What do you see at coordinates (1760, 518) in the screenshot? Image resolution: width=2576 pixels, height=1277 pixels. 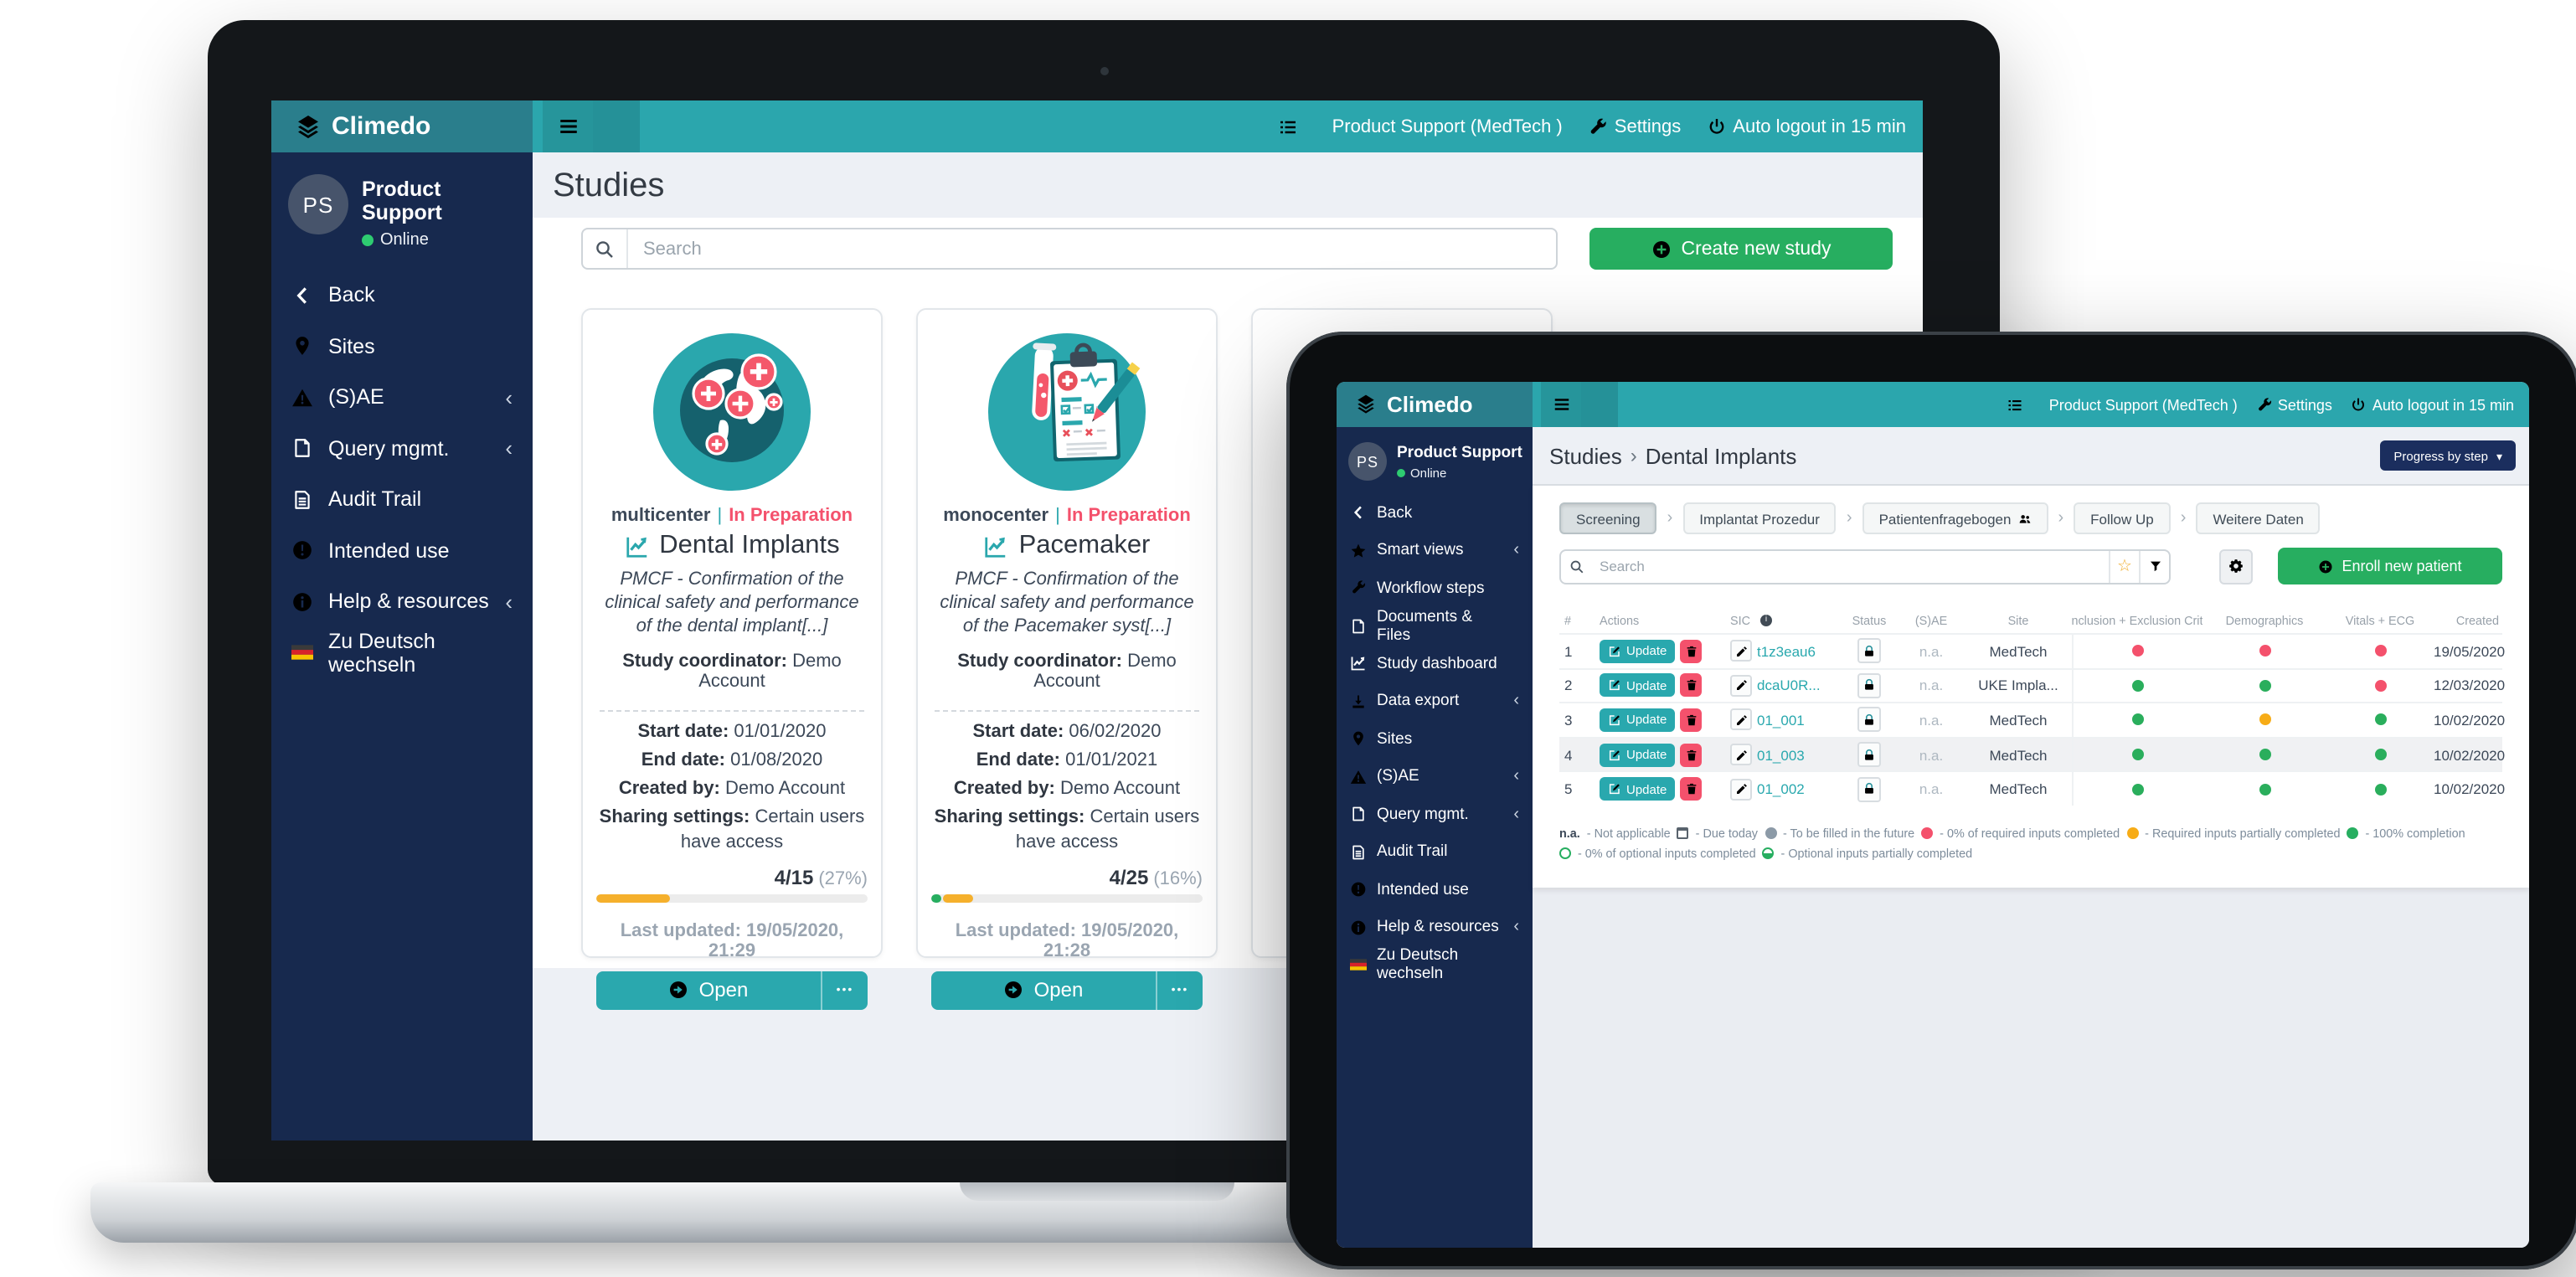 I see `workflow-step-chip: Implantat Prozedur` at bounding box center [1760, 518].